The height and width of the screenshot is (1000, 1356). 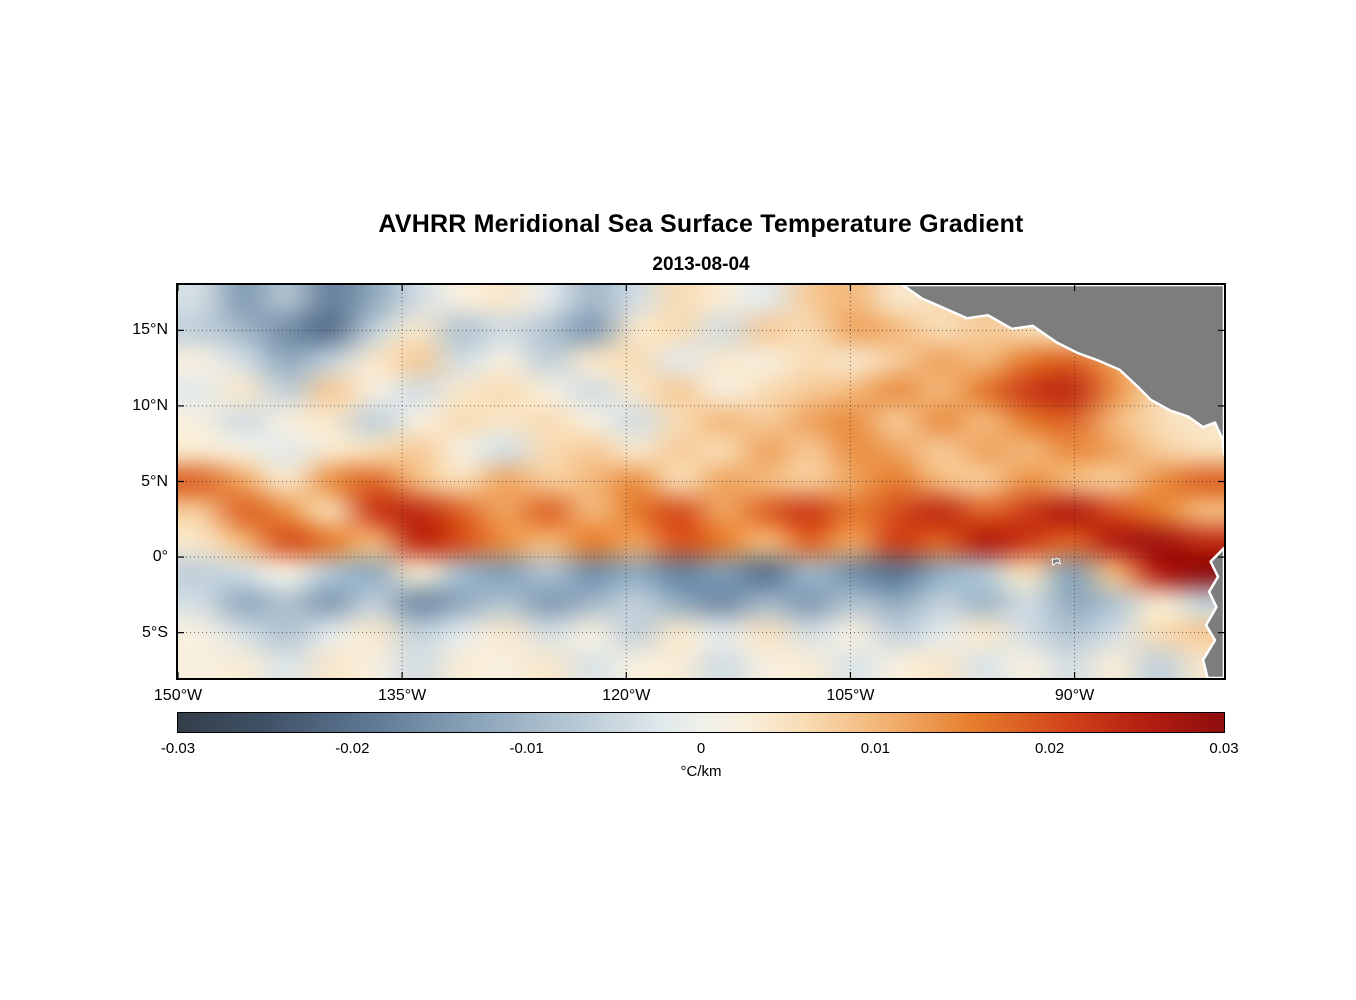 I want to click on chart-subtitle-date: 2013-08-04, so click(x=701, y=264).